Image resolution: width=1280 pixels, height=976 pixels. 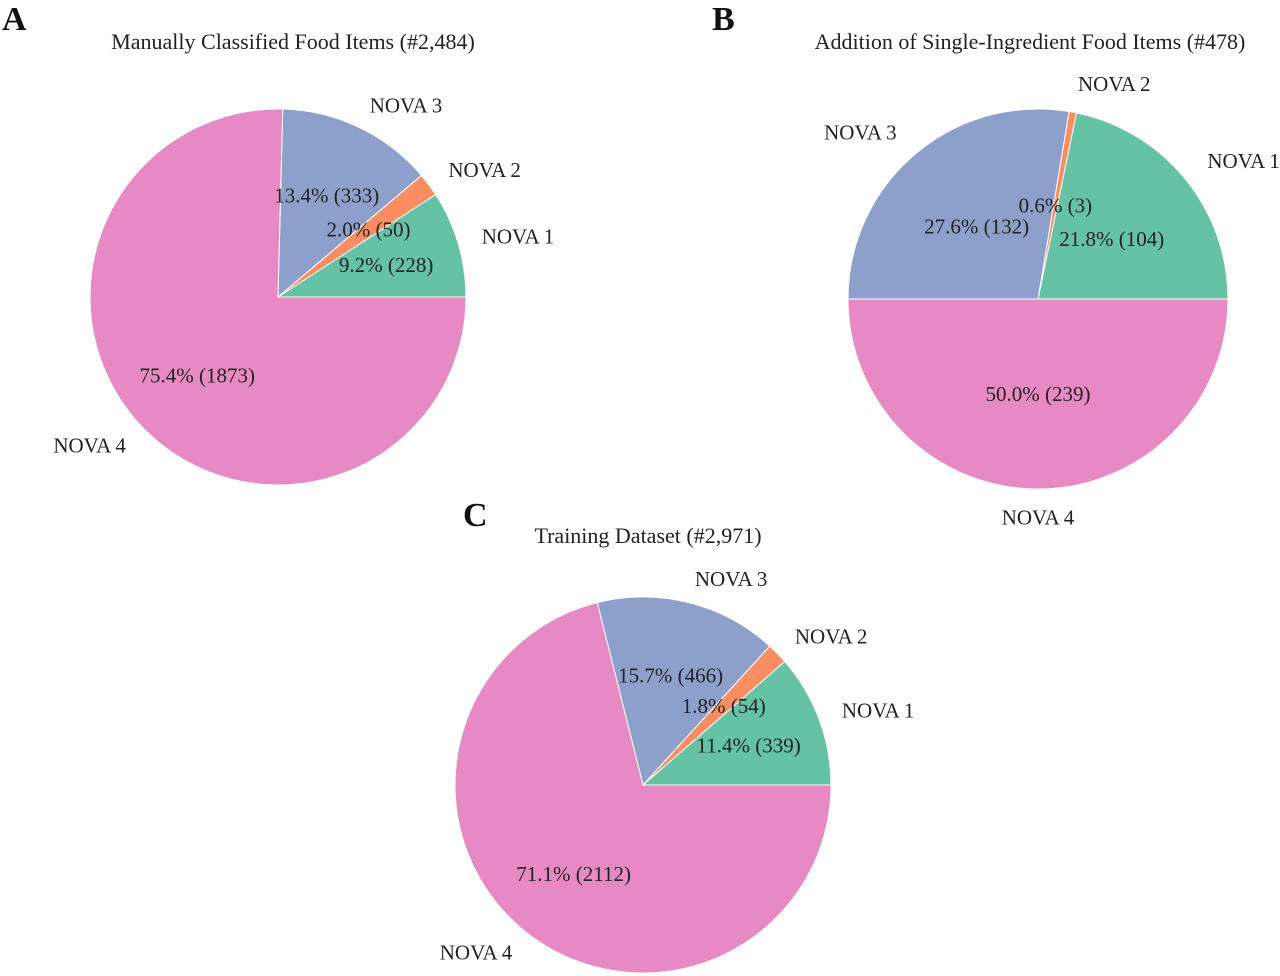 What do you see at coordinates (1111, 239) in the screenshot?
I see `slice-value-label: 21.8% (104)` at bounding box center [1111, 239].